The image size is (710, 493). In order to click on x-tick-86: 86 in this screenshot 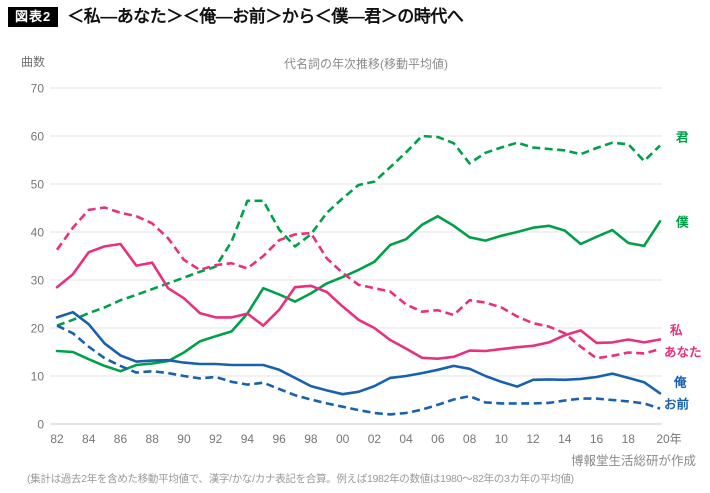, I will do `click(121, 439)`.